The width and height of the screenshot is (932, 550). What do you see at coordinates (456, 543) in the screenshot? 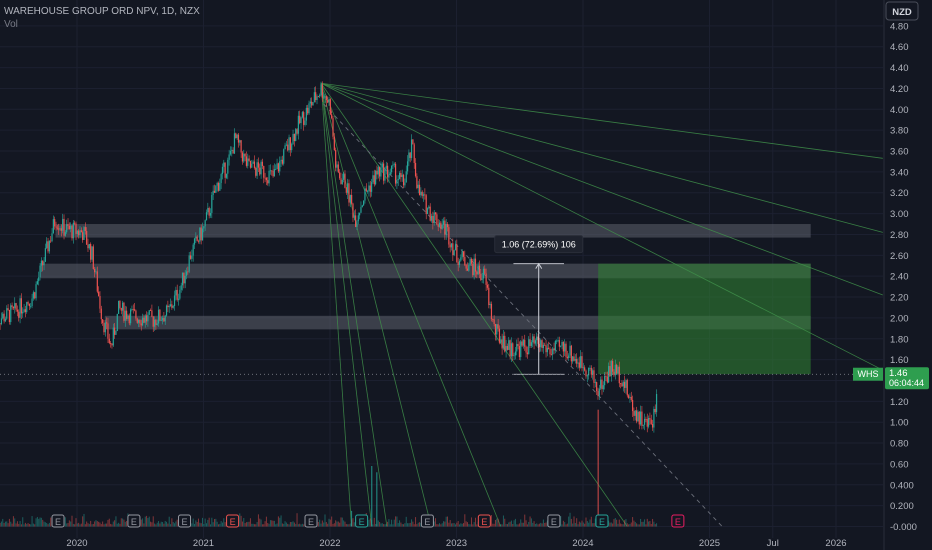
I see `time-axis: 2020 2021 2022 2023 2024 2025 Jul 2026` at bounding box center [456, 543].